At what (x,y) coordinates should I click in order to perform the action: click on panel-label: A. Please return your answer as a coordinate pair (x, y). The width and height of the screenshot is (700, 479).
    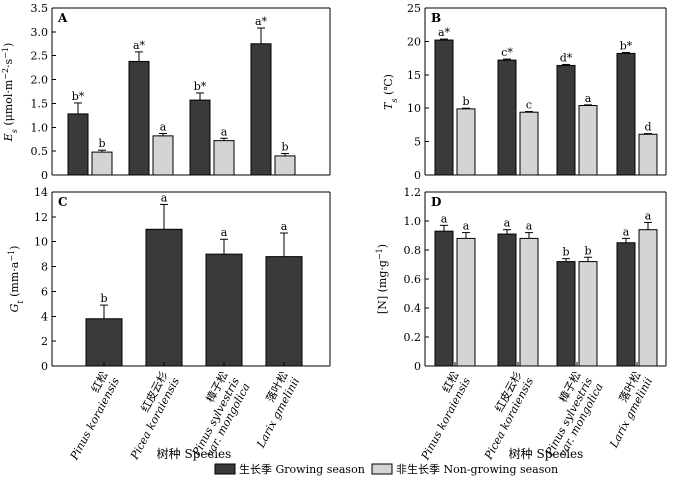
    Looking at the image, I should click on (62, 18).